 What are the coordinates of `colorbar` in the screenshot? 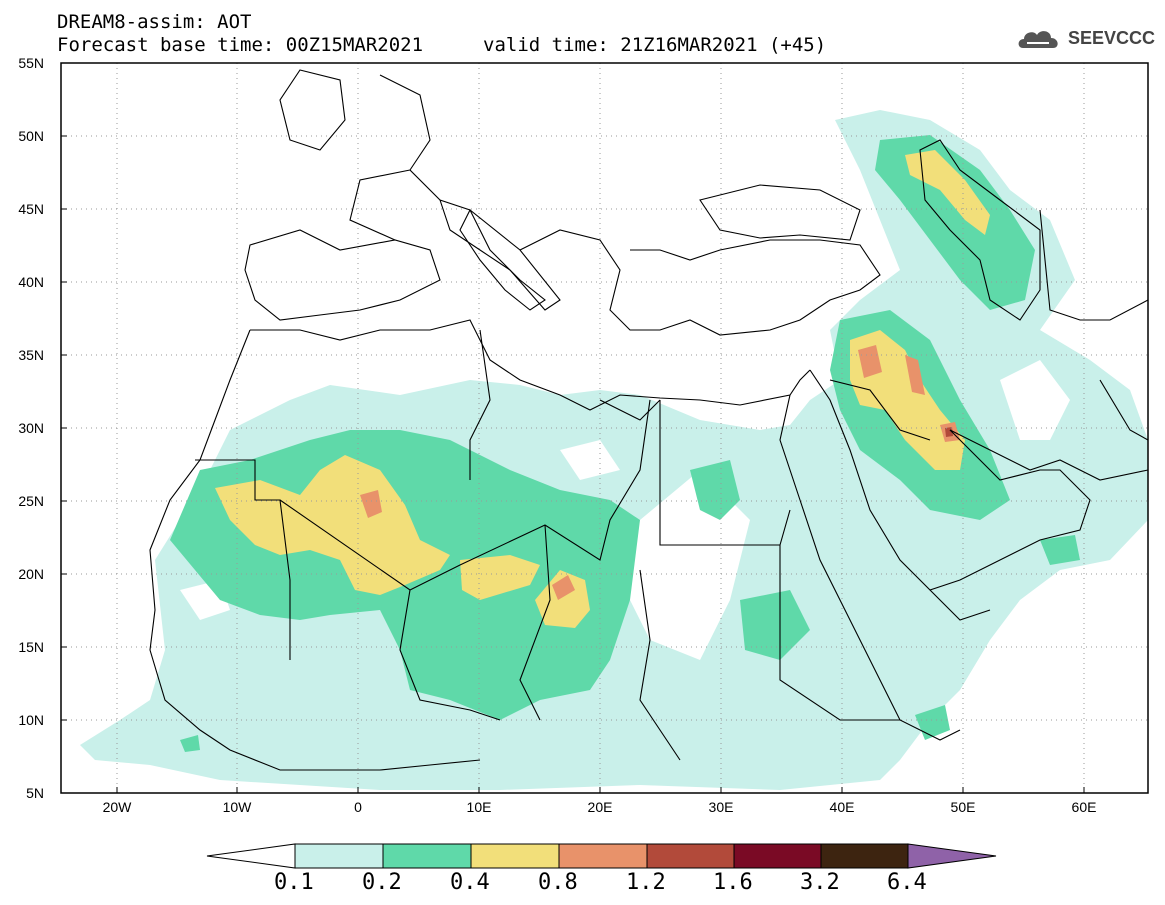 It's located at (601, 856).